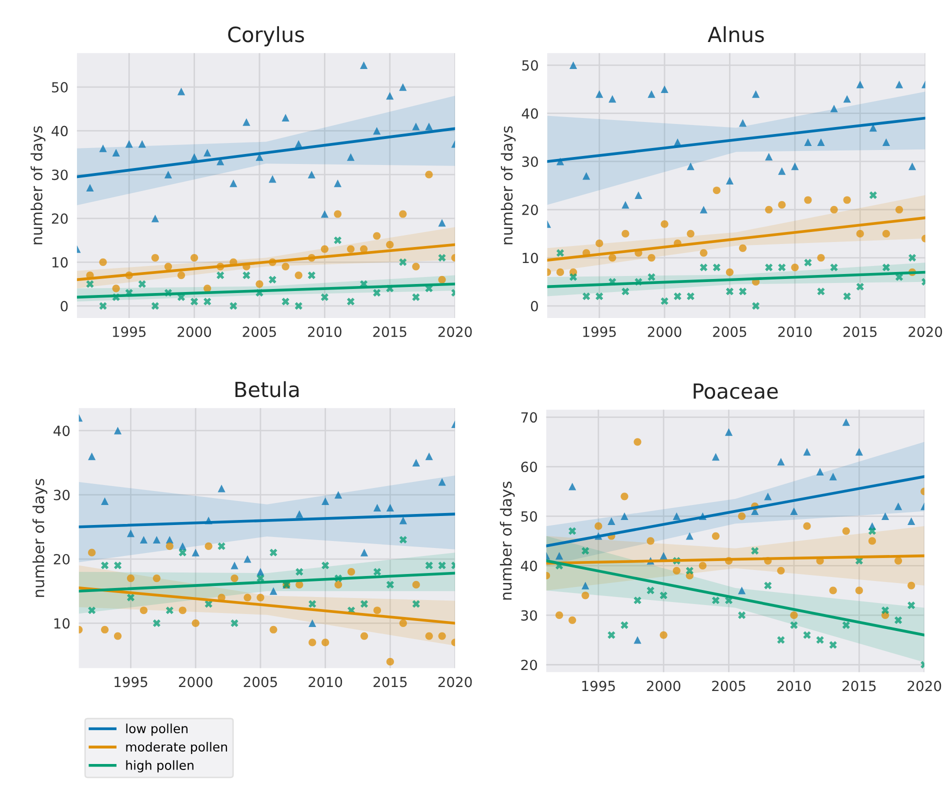 The height and width of the screenshot is (805, 950). Describe the element at coordinates (736, 391) in the screenshot. I see `chart-title: Poaceae` at that location.